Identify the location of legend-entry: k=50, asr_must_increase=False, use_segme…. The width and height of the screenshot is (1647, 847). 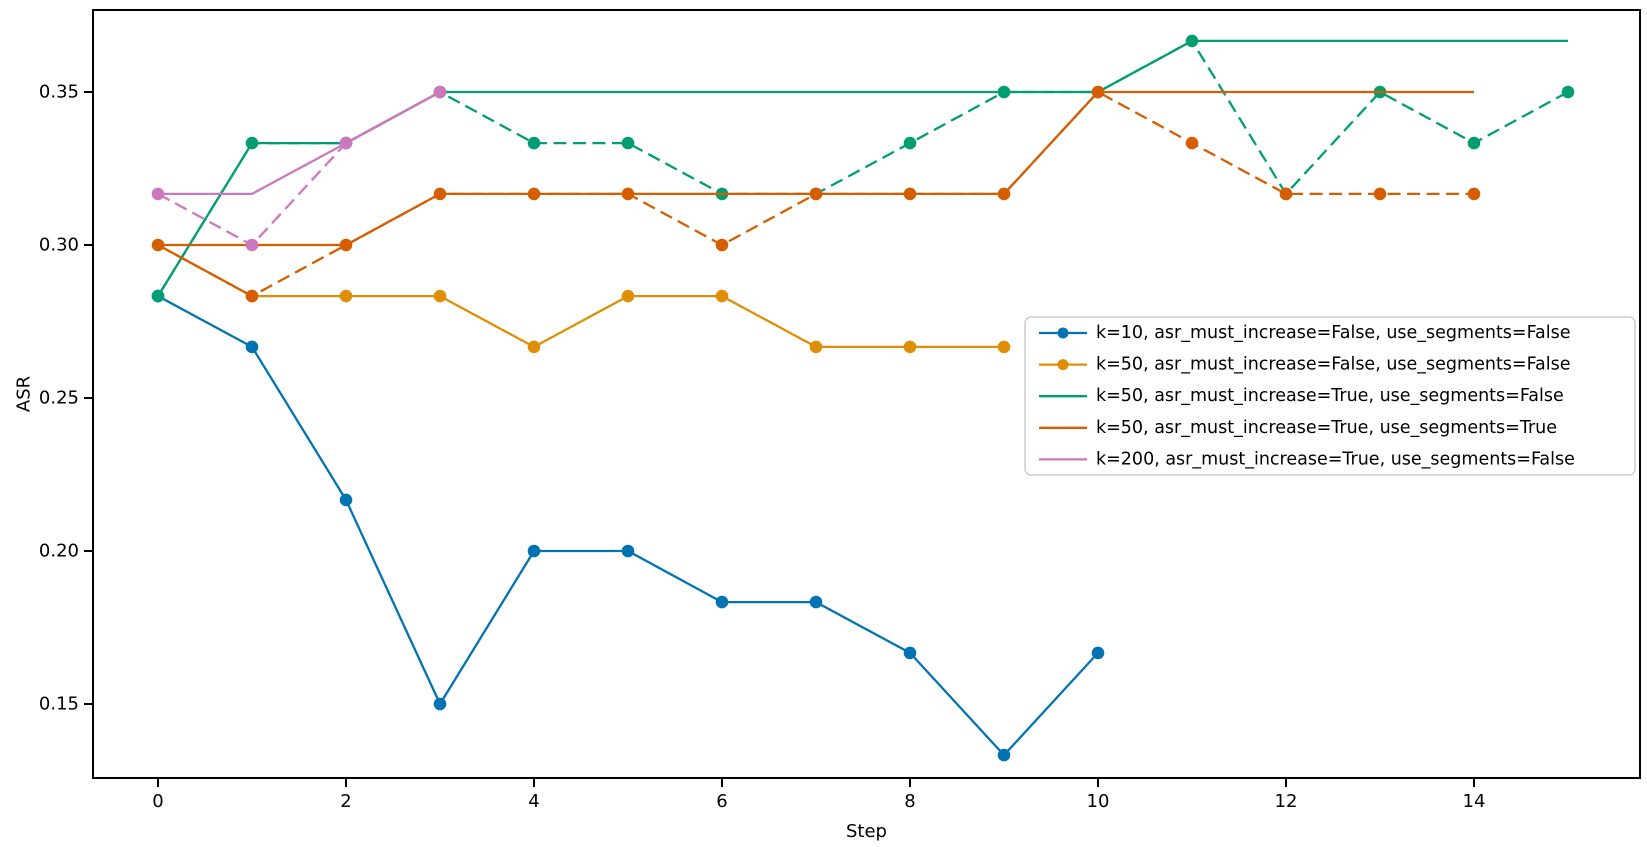
(1305, 365).